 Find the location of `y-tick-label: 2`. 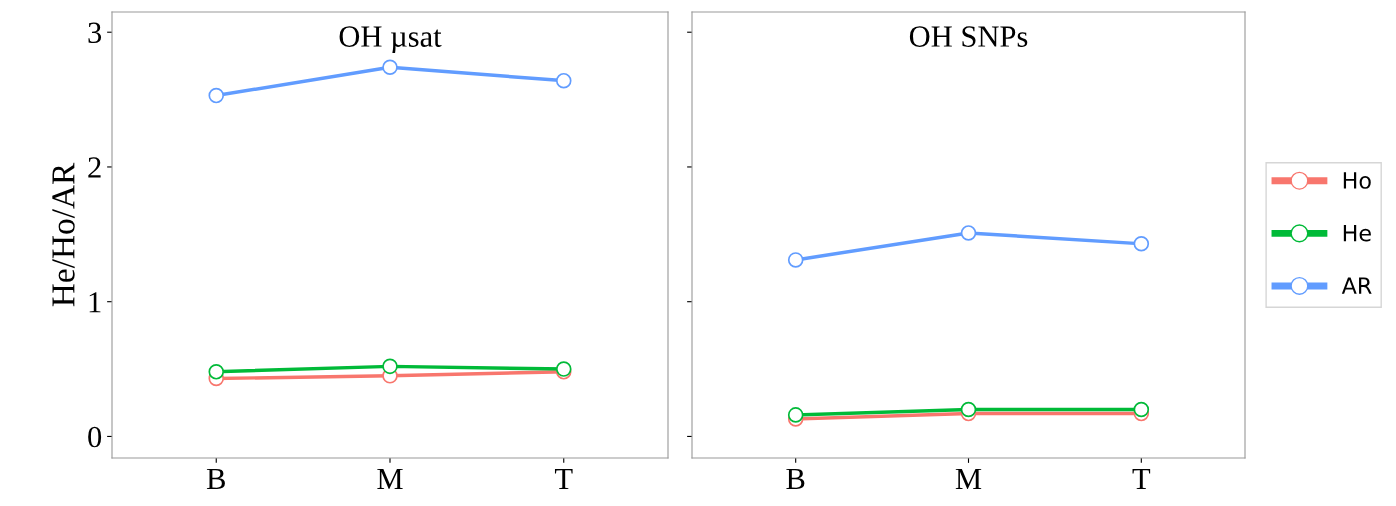

y-tick-label: 2 is located at coordinates (94, 167).